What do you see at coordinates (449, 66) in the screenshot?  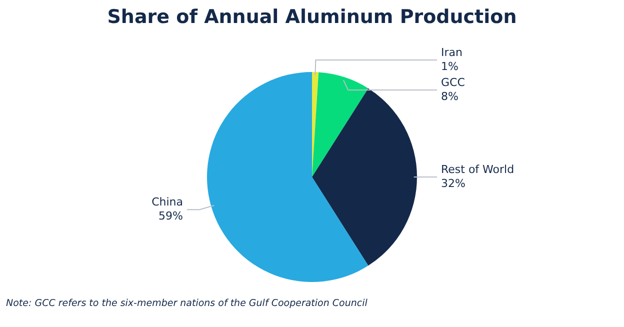 I see `data-label: 1%` at bounding box center [449, 66].